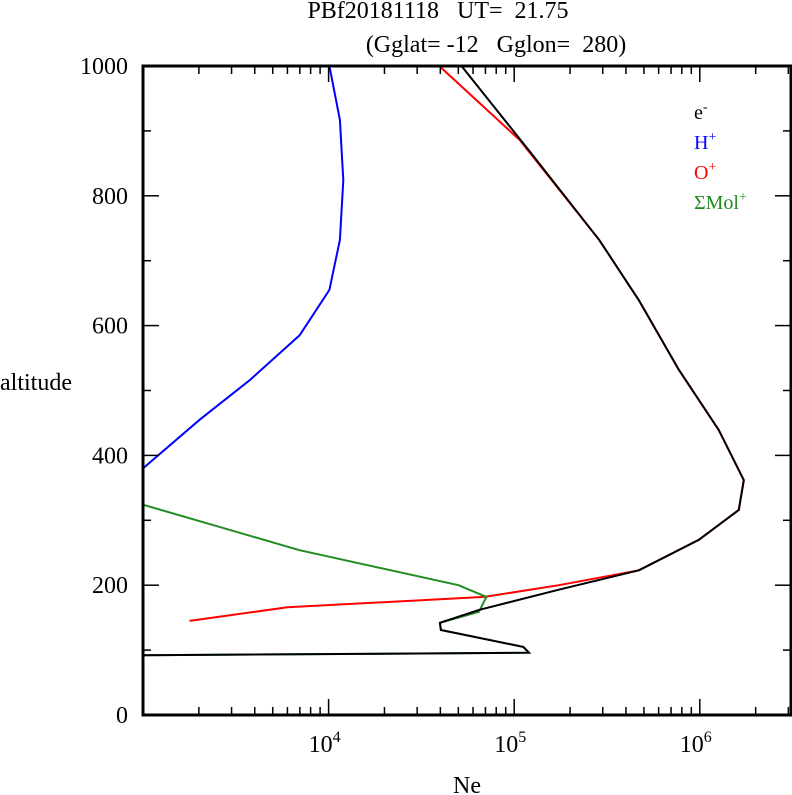 This screenshot has width=792, height=795. What do you see at coordinates (110, 456) in the screenshot?
I see `y-tick-label: 400` at bounding box center [110, 456].